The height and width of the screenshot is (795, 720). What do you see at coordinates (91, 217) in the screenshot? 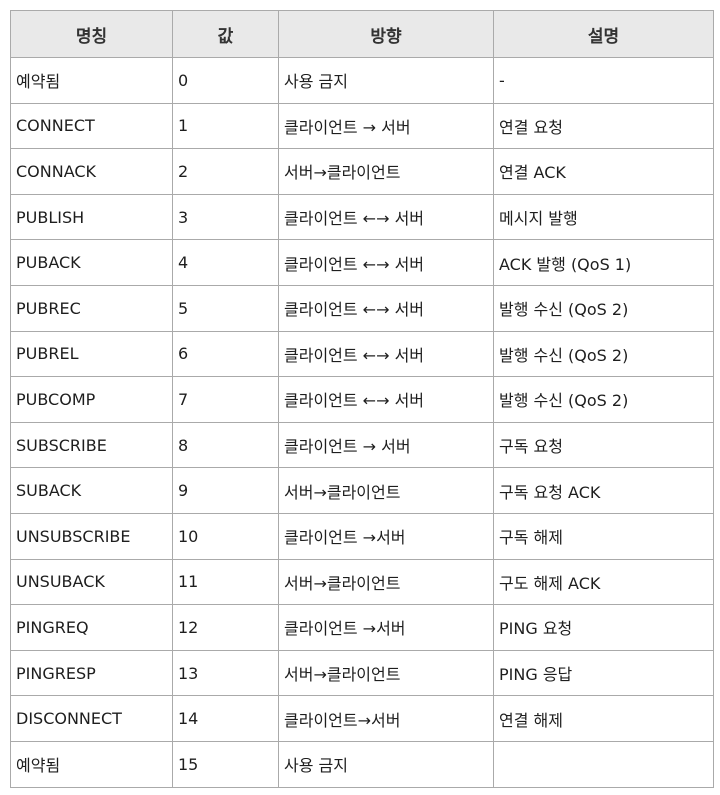
I see `cell-name: PUBLISH` at bounding box center [91, 217].